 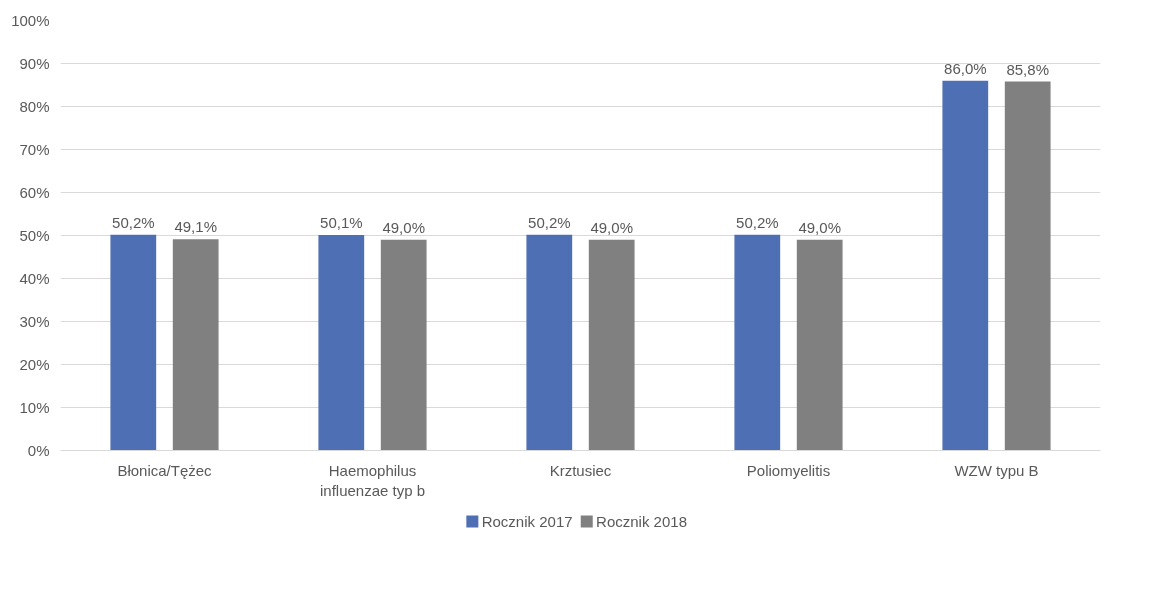 What do you see at coordinates (372, 480) in the screenshot?
I see `x-tick-label: Haemophilus influenzae typ b` at bounding box center [372, 480].